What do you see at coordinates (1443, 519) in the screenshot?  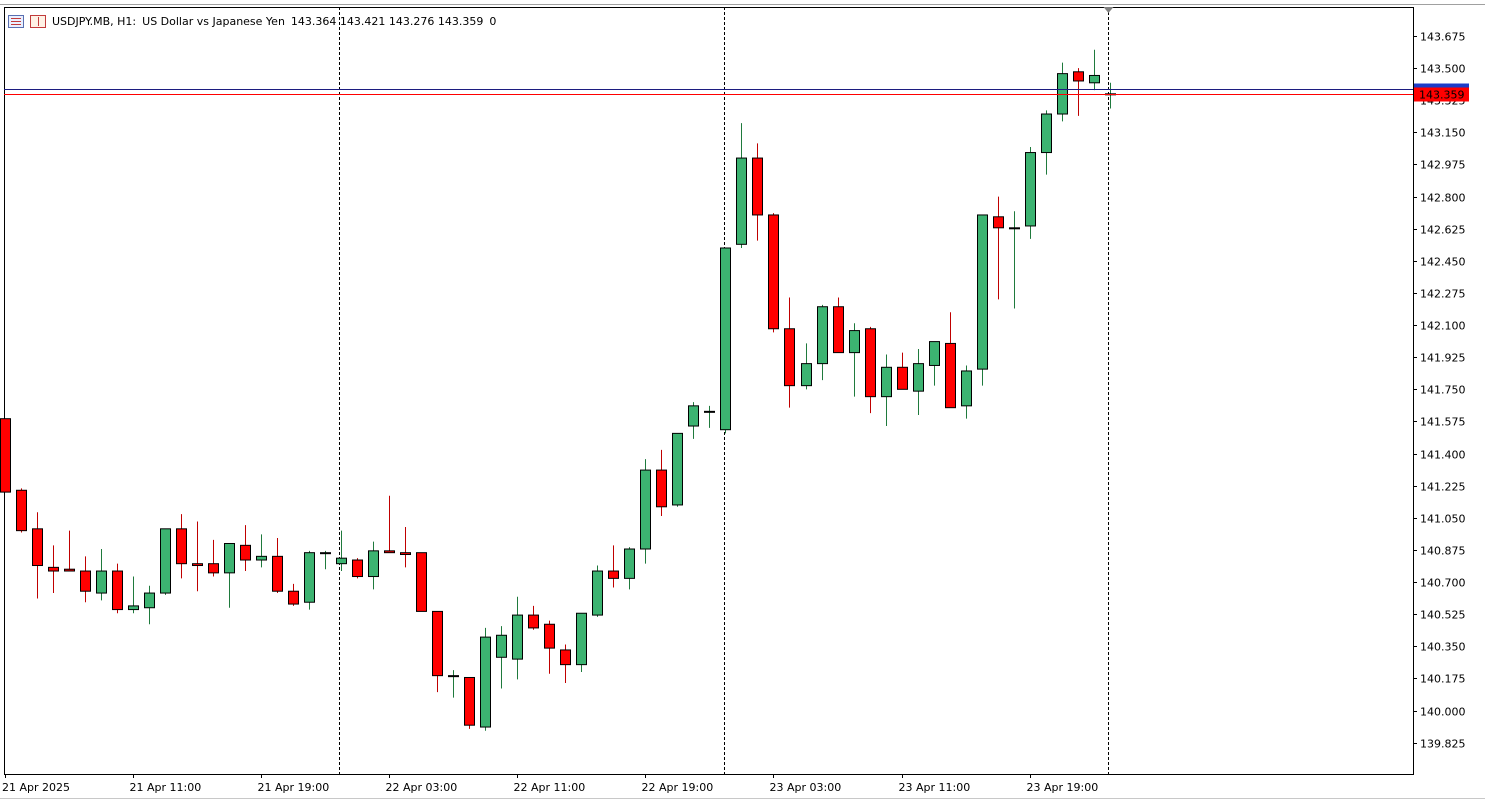 I see `y-tick-label: 141.050` at bounding box center [1443, 519].